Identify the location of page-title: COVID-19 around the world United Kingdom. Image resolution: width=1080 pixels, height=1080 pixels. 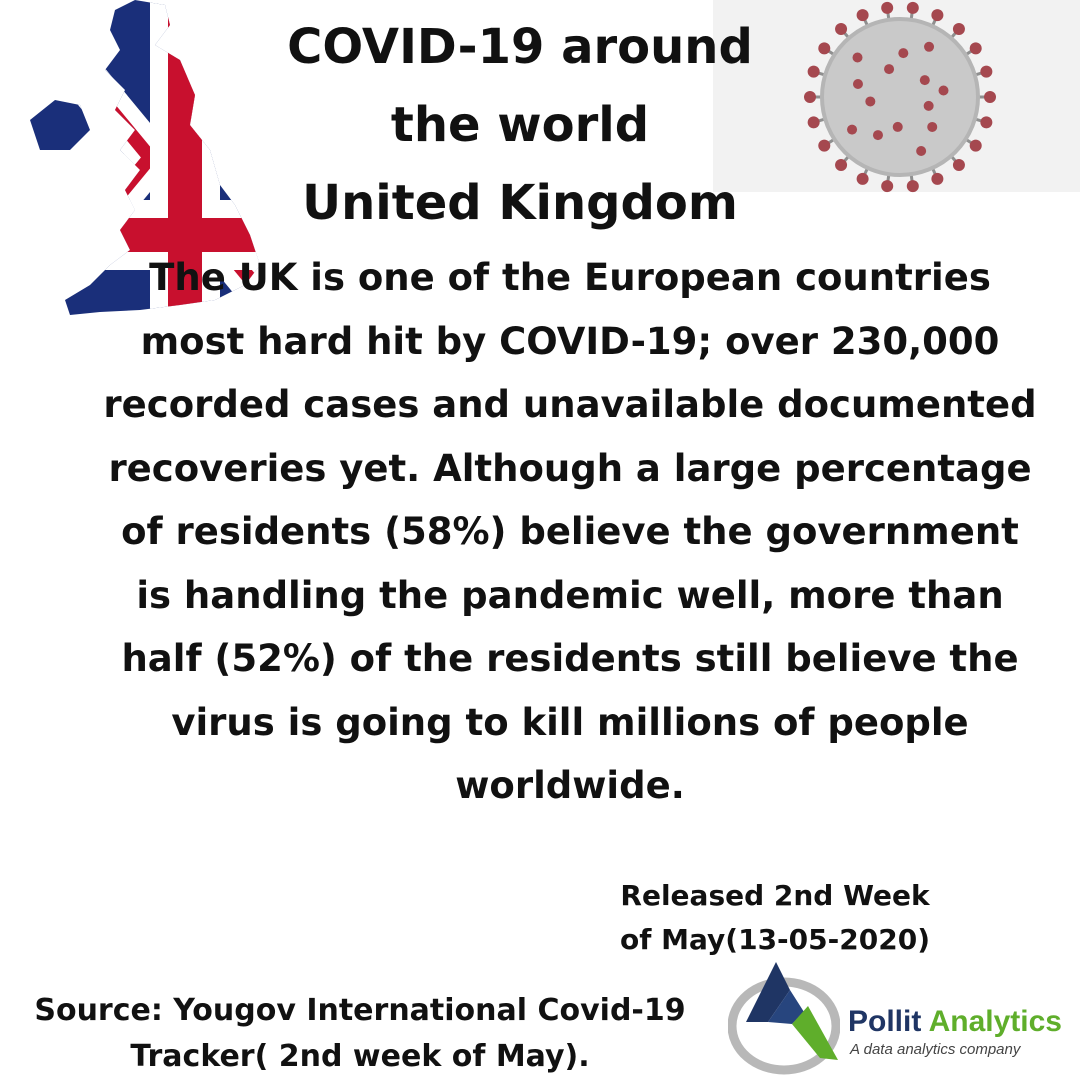
(520, 125).